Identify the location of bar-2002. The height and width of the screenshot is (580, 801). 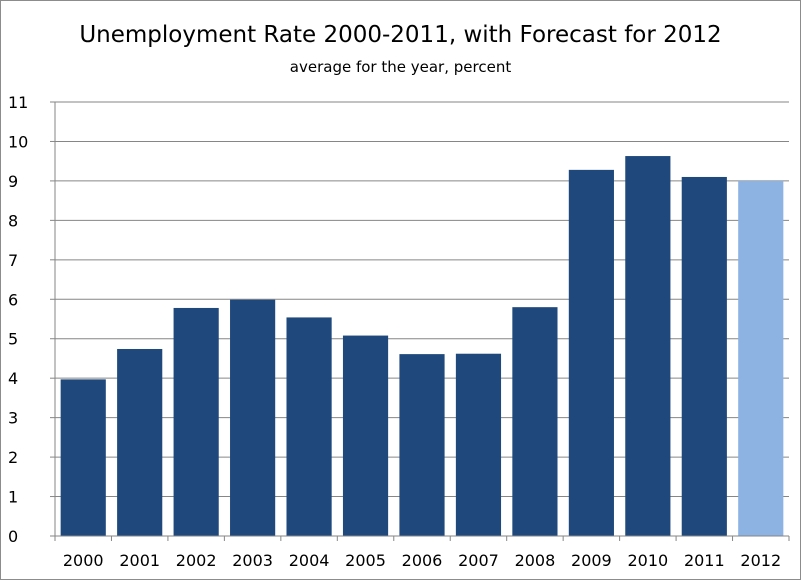
(196, 421).